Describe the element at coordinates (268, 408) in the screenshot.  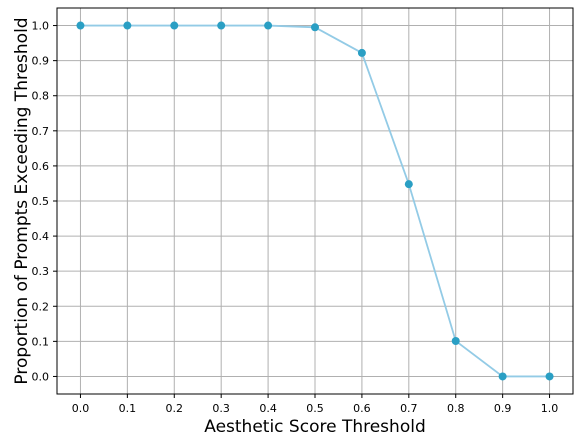
I see `x-tick-label: 0.4` at that location.